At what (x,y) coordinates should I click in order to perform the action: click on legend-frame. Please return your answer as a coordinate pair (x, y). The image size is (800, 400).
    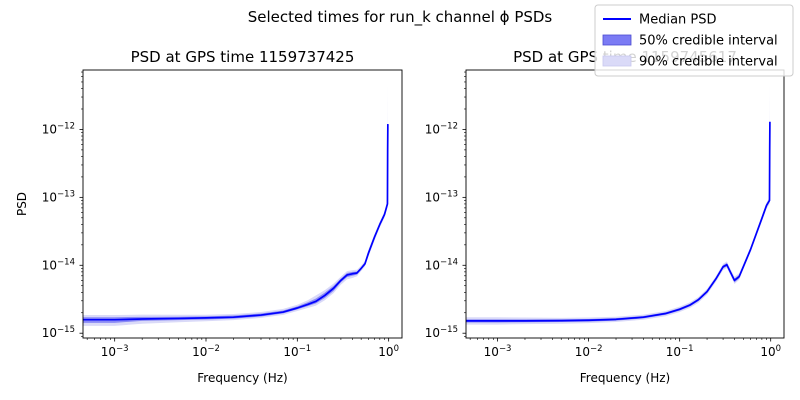
    Looking at the image, I should click on (694, 40).